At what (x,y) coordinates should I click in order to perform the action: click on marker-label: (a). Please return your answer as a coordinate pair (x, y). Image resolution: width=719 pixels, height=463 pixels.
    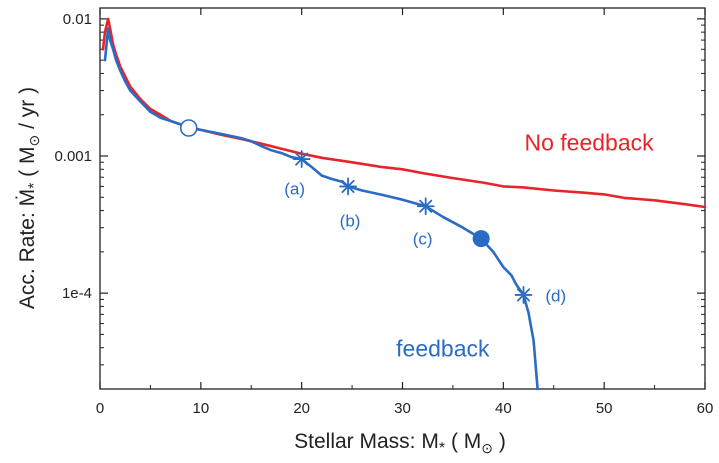
    Looking at the image, I should click on (294, 188).